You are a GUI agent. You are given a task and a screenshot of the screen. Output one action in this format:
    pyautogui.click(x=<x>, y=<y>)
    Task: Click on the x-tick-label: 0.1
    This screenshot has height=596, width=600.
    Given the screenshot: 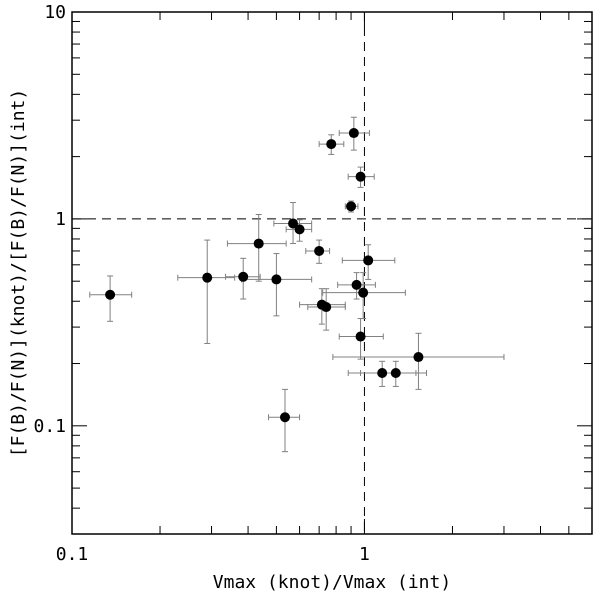 What is the action you would take?
    pyautogui.click(x=72, y=554)
    